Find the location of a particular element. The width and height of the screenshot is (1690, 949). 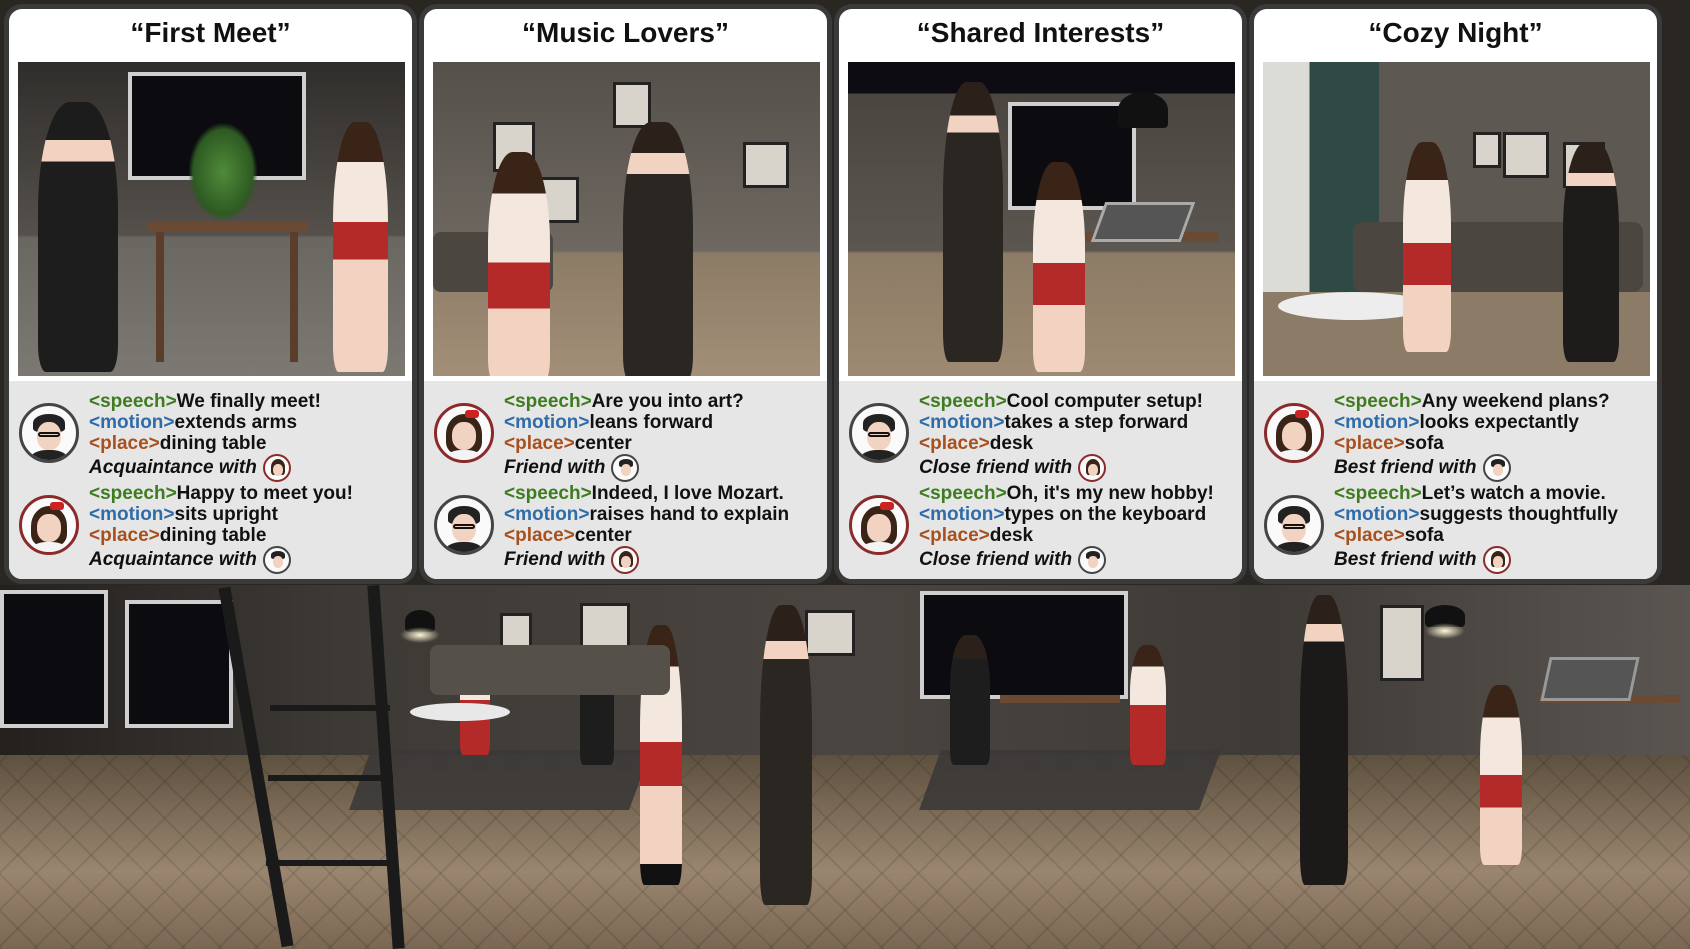

lamp is located at coordinates (1445, 616).